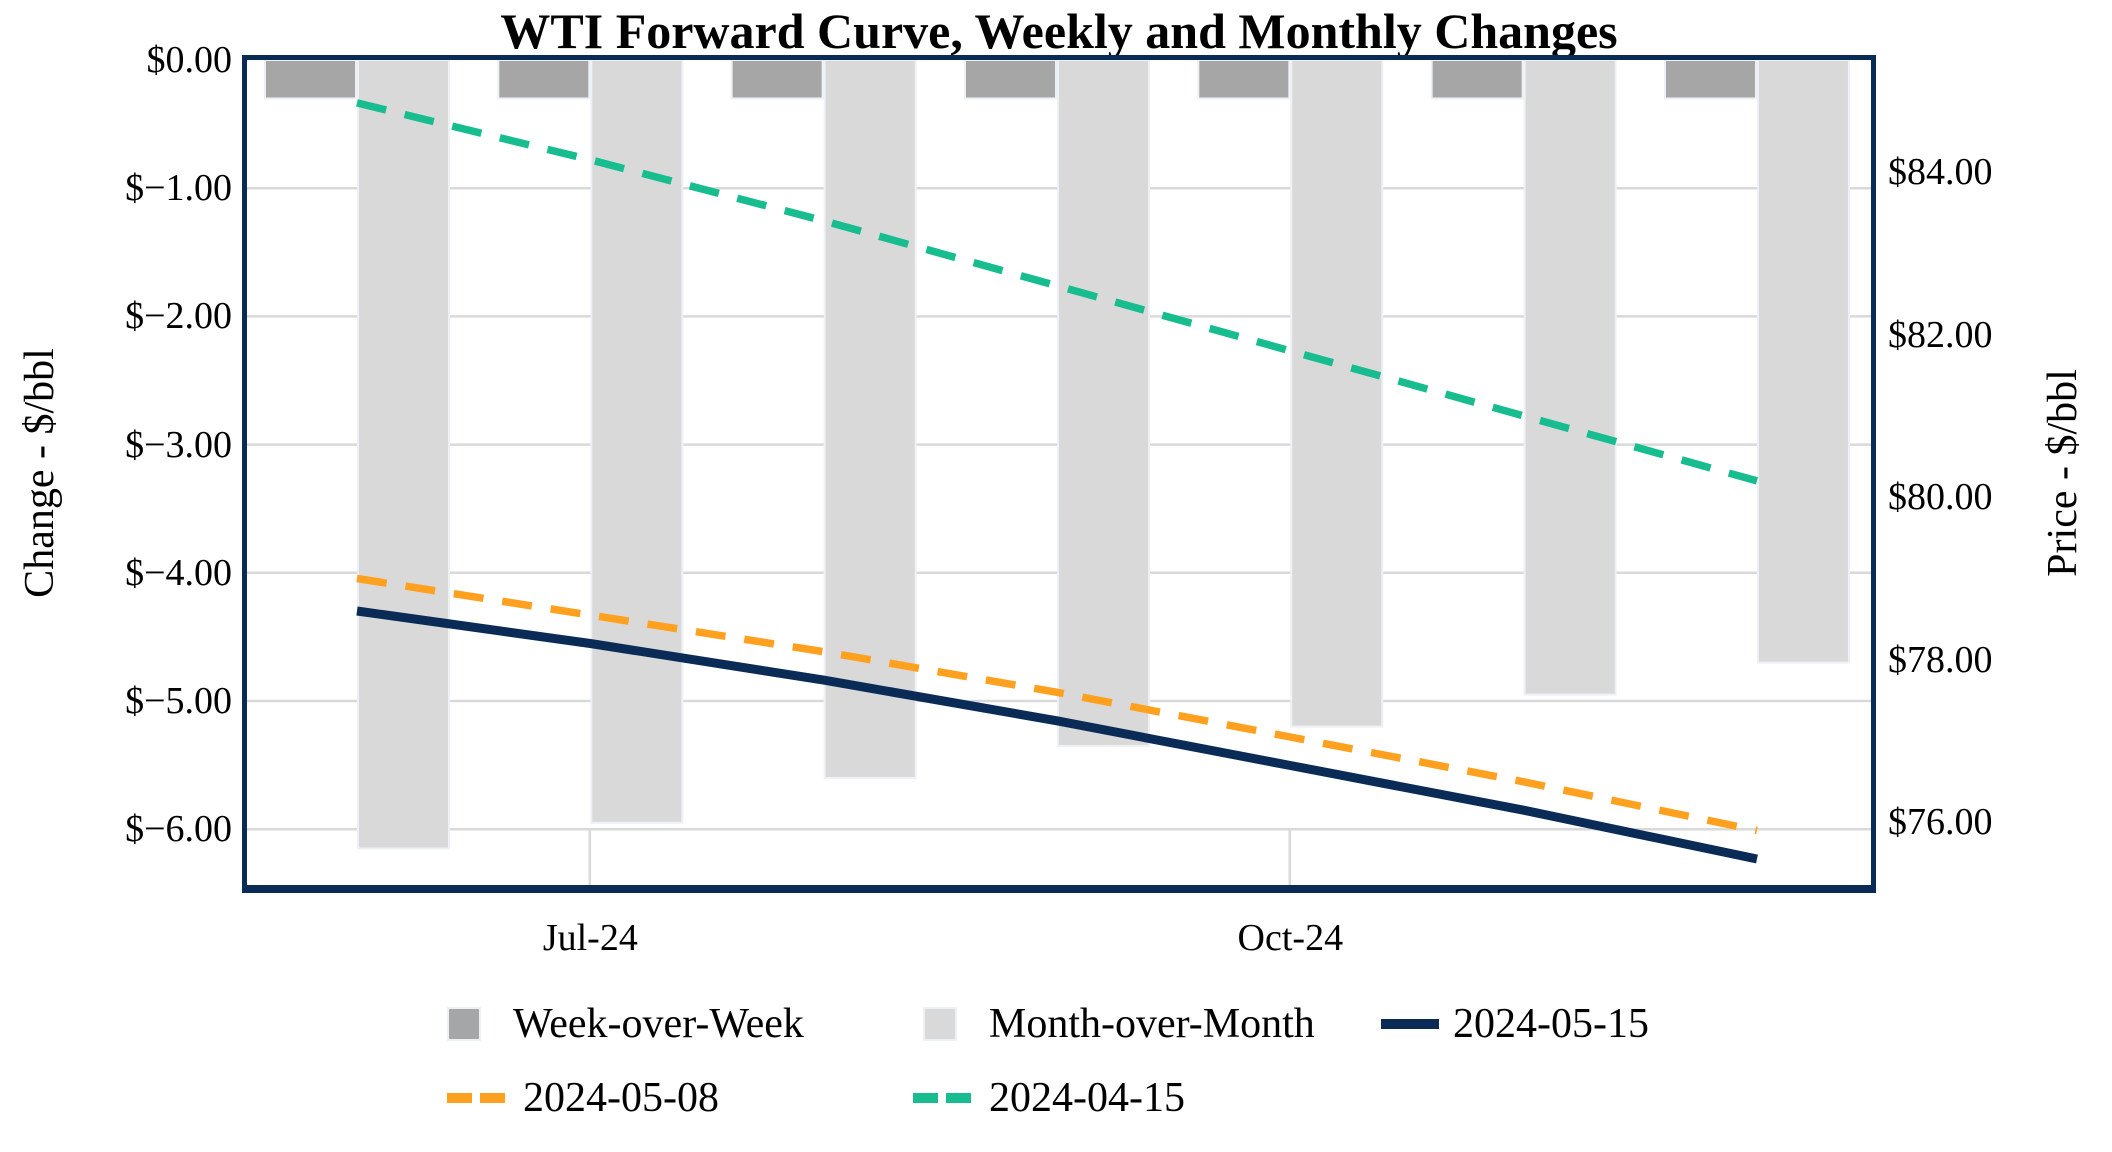 The image size is (2112, 1152). I want to click on y-left-tick-label: $−3.00, so click(178, 444).